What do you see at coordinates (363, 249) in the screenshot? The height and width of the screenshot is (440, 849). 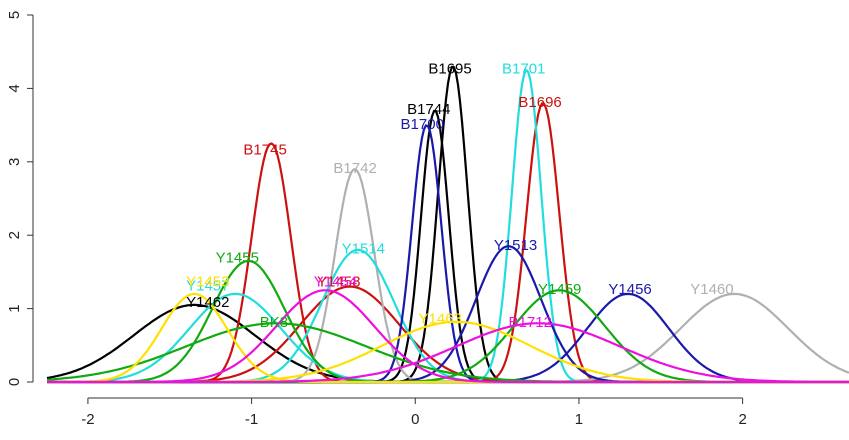 I see `series-label-y1514: Y1514` at bounding box center [363, 249].